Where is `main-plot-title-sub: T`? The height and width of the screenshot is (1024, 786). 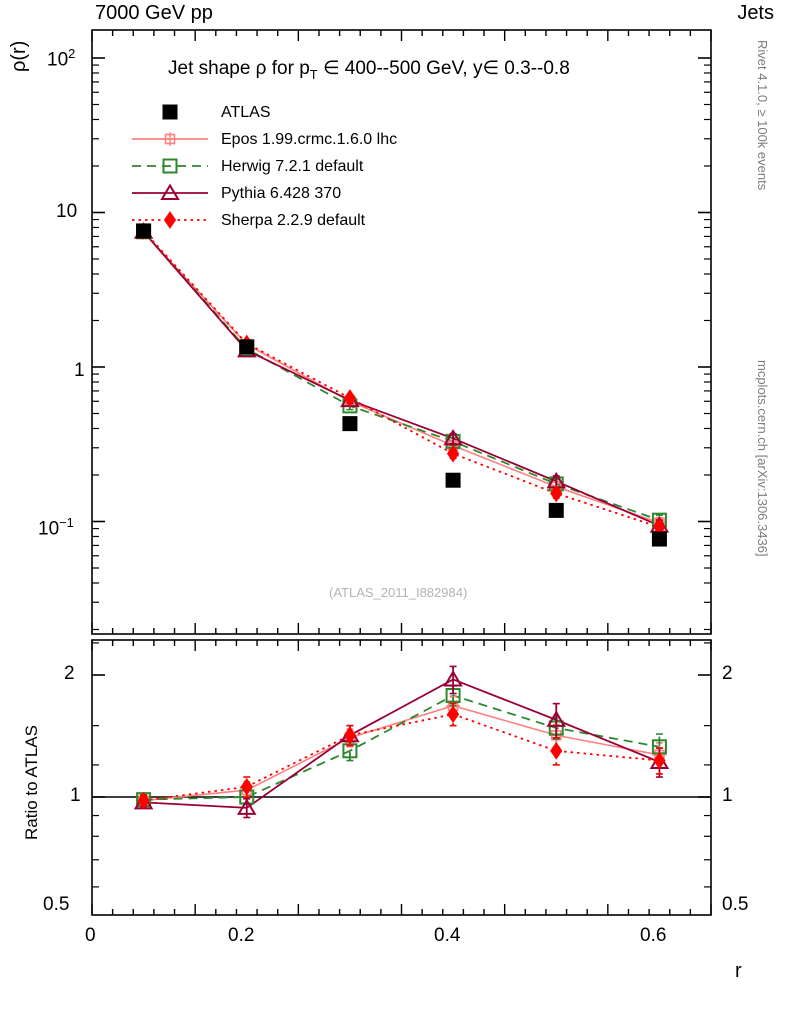
main-plot-title-sub: T is located at coordinates (313, 74).